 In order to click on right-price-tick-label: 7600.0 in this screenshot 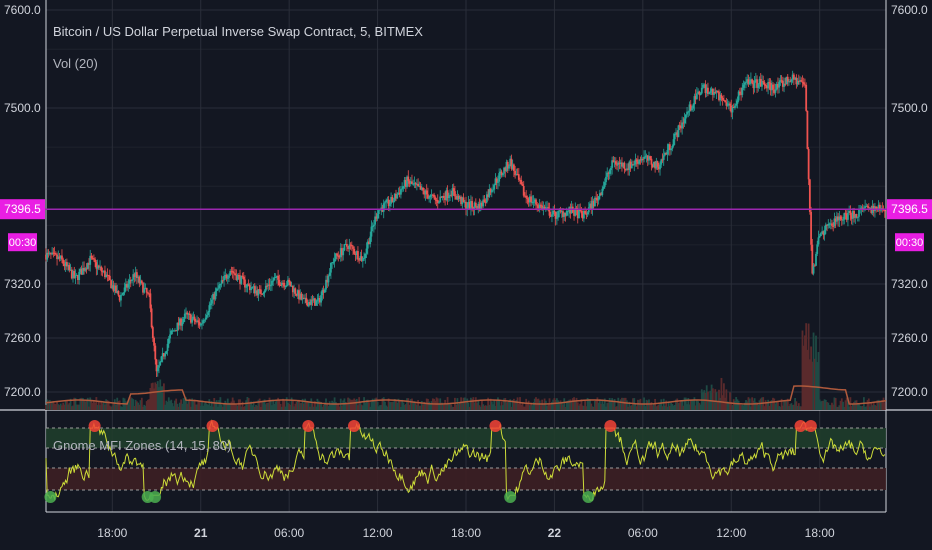, I will do `click(909, 10)`.